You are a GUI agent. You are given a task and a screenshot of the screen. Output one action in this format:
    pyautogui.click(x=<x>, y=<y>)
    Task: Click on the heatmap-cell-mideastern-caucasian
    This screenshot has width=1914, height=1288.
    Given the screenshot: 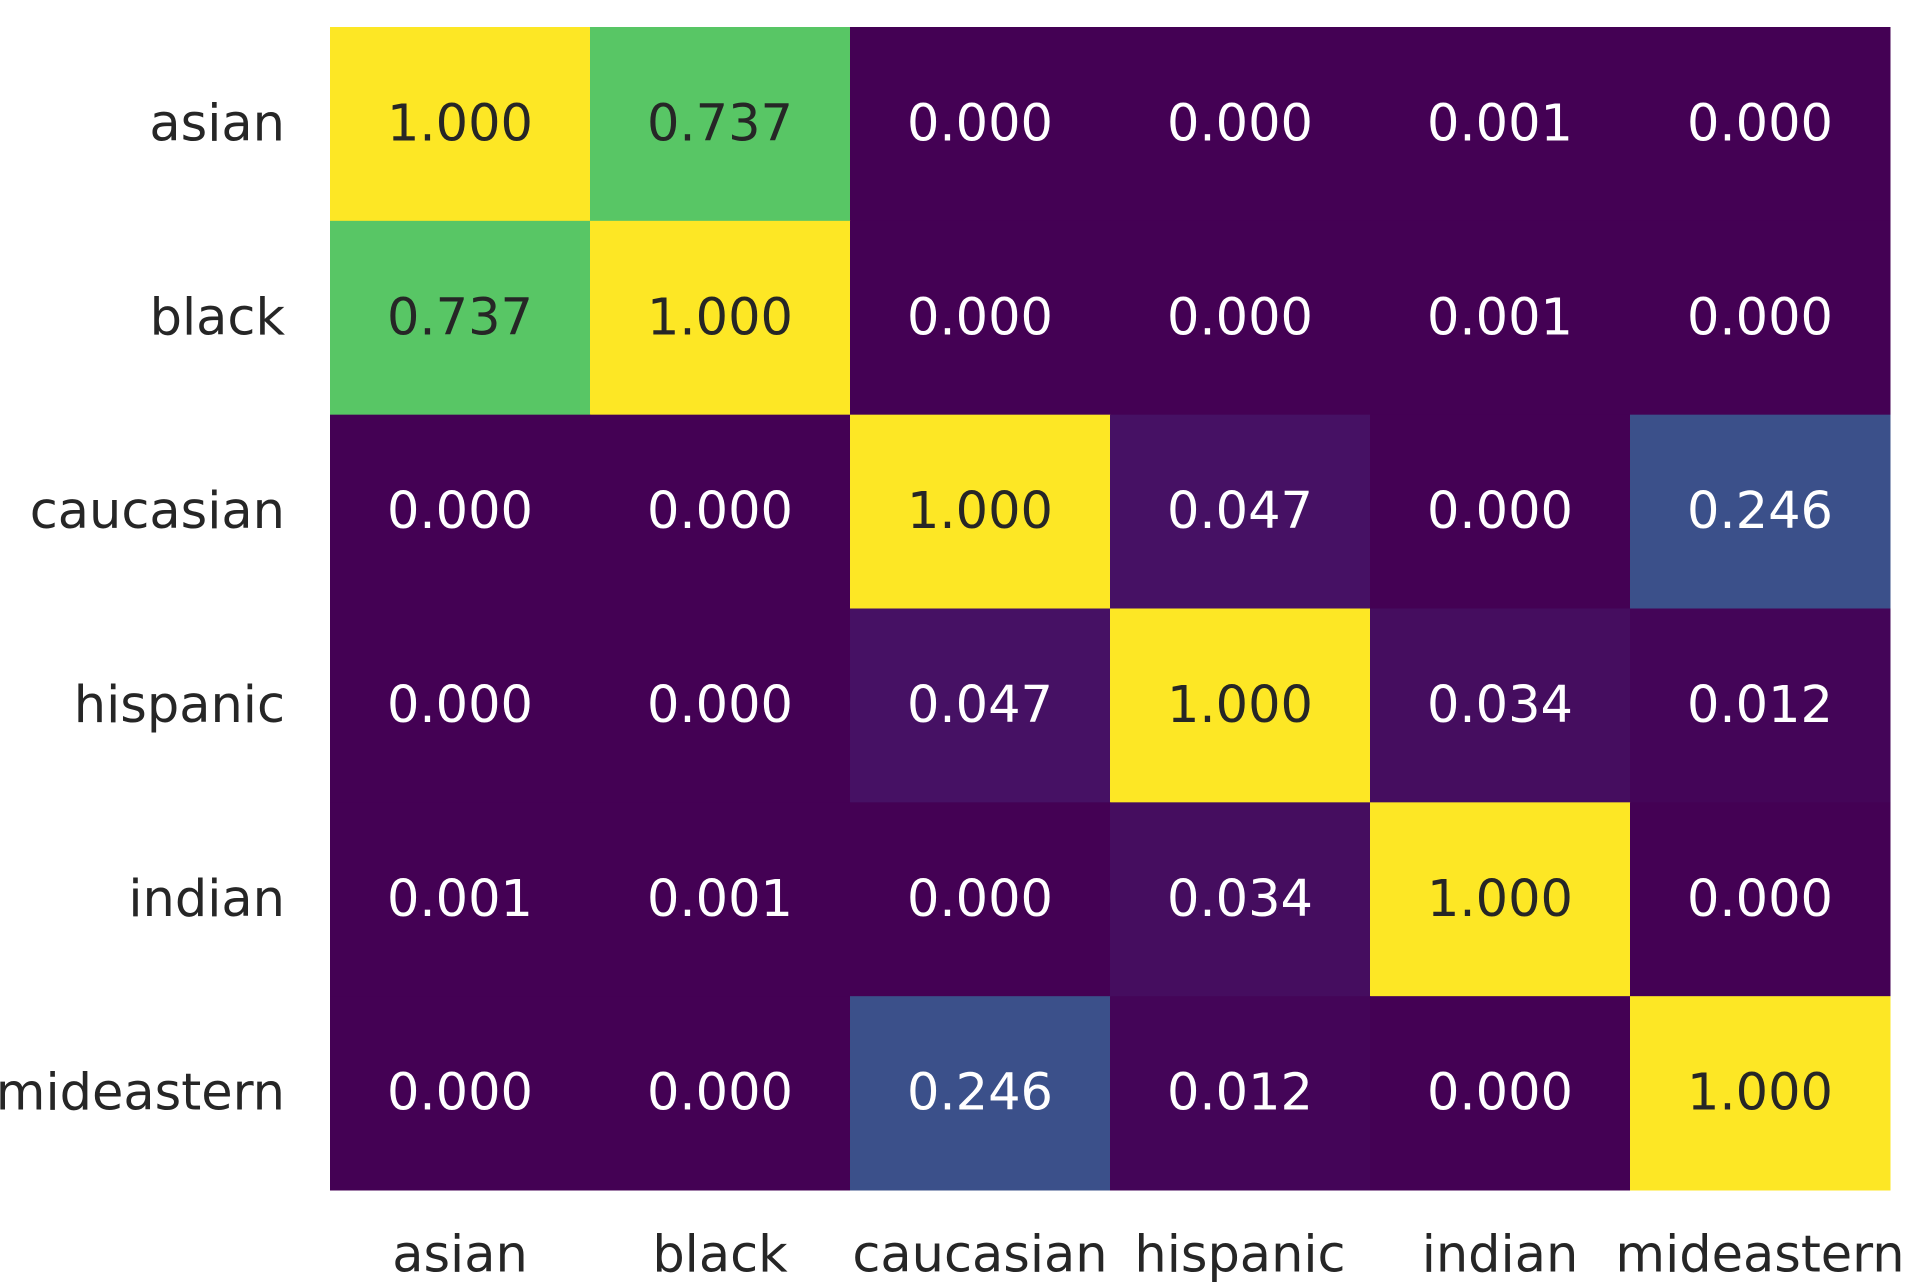 What is the action you would take?
    pyautogui.click(x=980, y=1093)
    